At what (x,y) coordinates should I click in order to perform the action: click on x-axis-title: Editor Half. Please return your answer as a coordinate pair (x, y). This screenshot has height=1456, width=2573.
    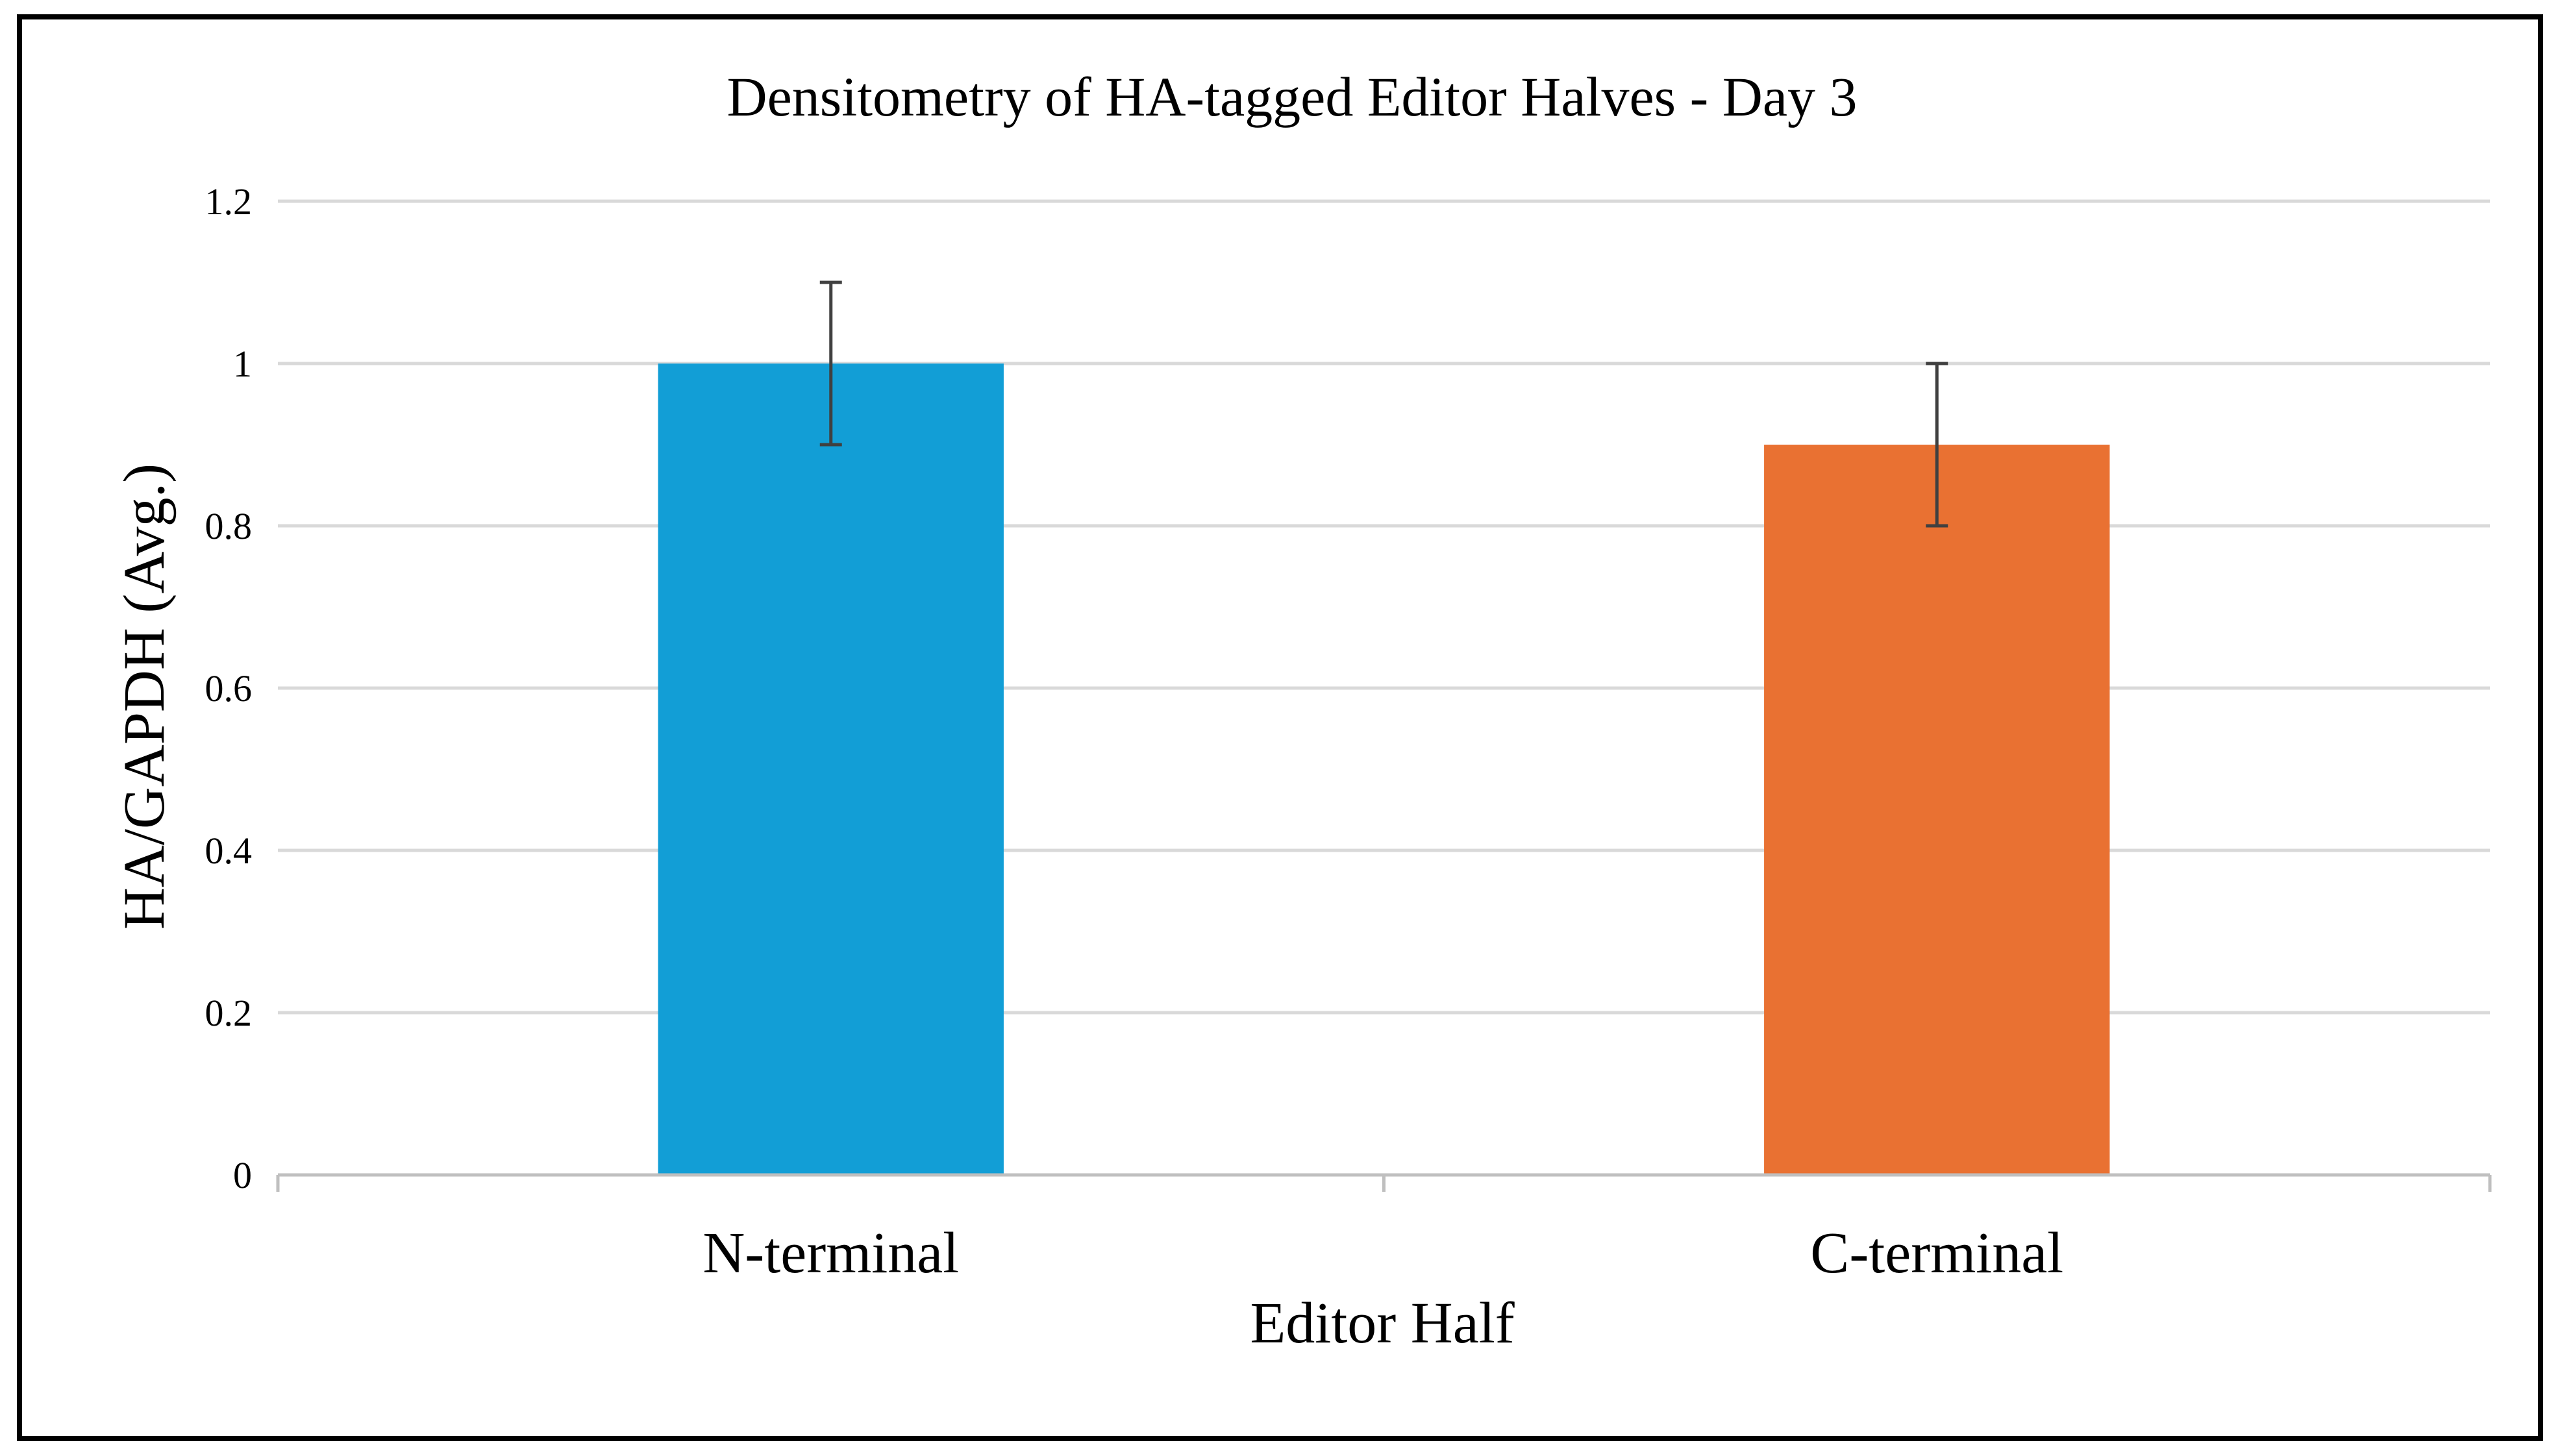
    Looking at the image, I should click on (1382, 1323).